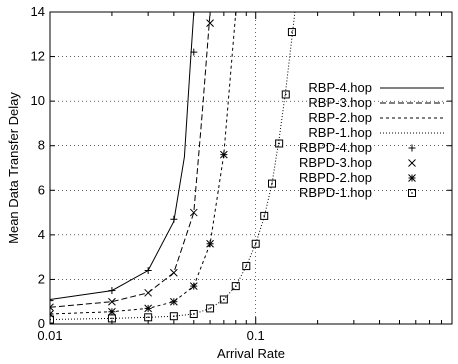 The height and width of the screenshot is (364, 458). I want to click on y-tick-label: 8, so click(41, 145).